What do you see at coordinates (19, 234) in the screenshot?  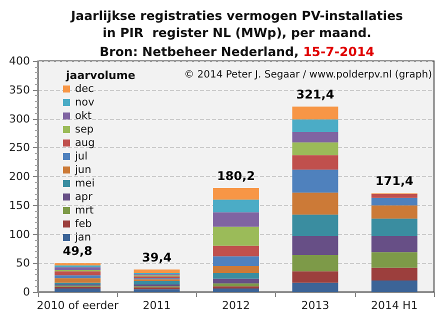 I see `y-tick-label: 100` at bounding box center [19, 234].